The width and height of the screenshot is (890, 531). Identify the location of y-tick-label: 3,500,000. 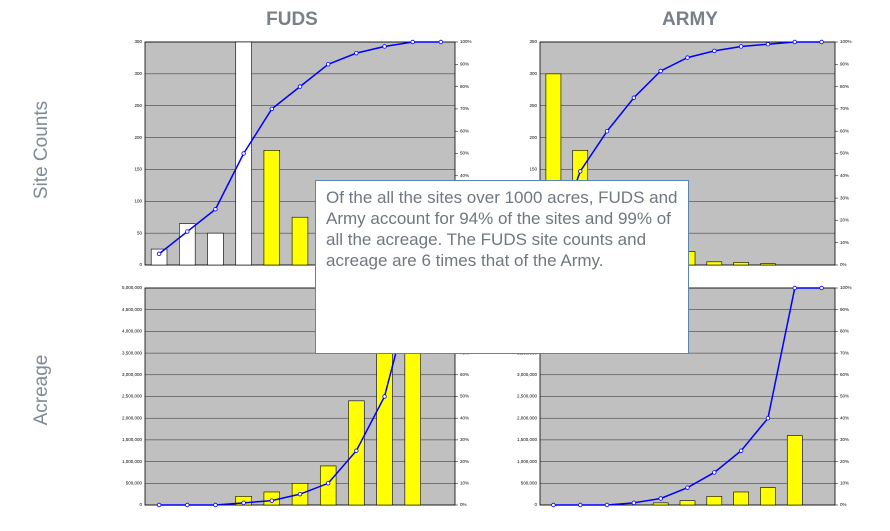
(132, 352).